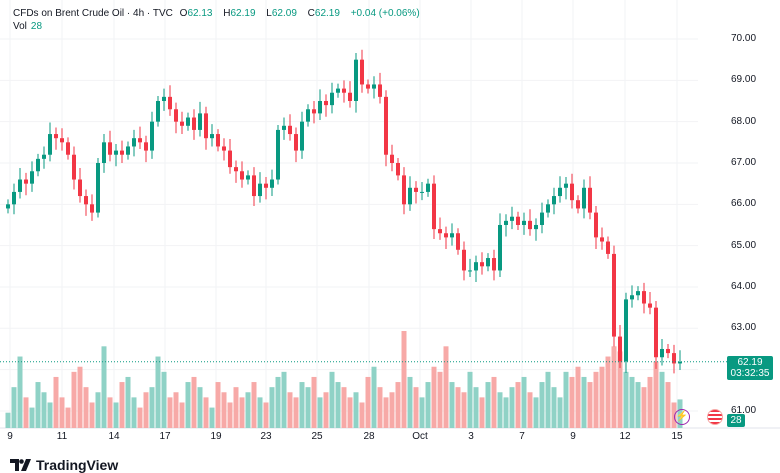 This screenshot has height=473, width=780. What do you see at coordinates (93, 13) in the screenshot?
I see `symbol-title: CFDs on Brent Crude Oil · 4h · TVC` at bounding box center [93, 13].